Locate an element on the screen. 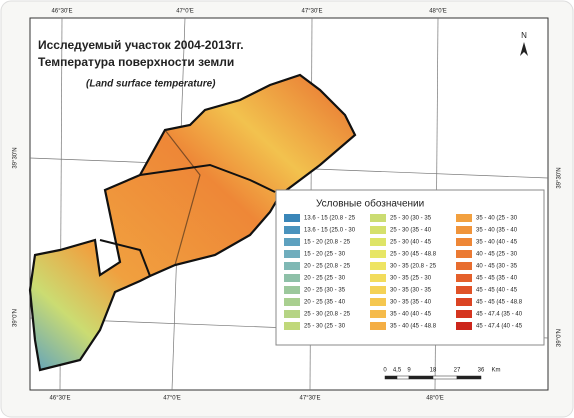  top-label: 46°30'E is located at coordinates (62, 12).